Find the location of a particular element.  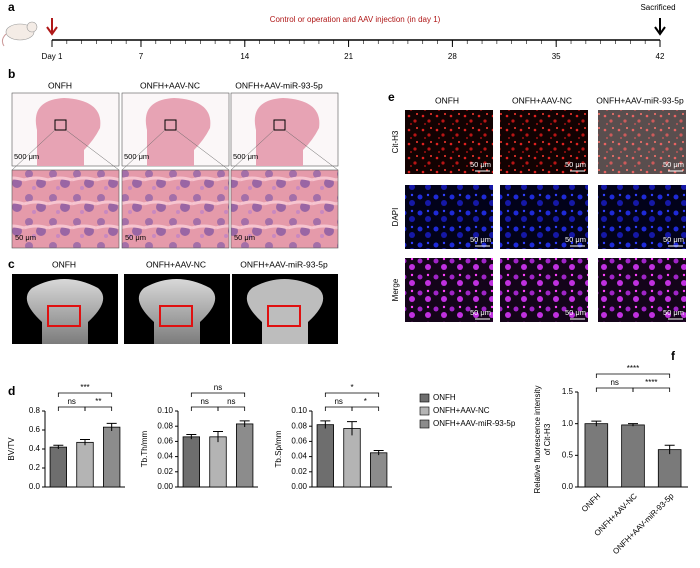

significance-label: *** is located at coordinates (84, 387).